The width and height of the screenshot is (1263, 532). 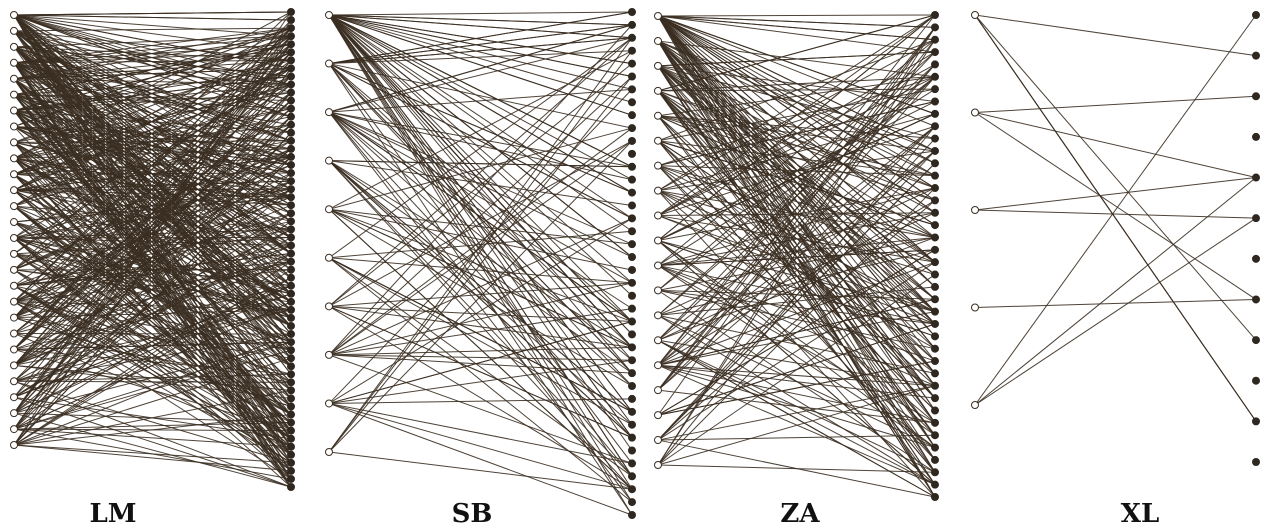 I want to click on panel-label-sb: SB, so click(x=472, y=514).